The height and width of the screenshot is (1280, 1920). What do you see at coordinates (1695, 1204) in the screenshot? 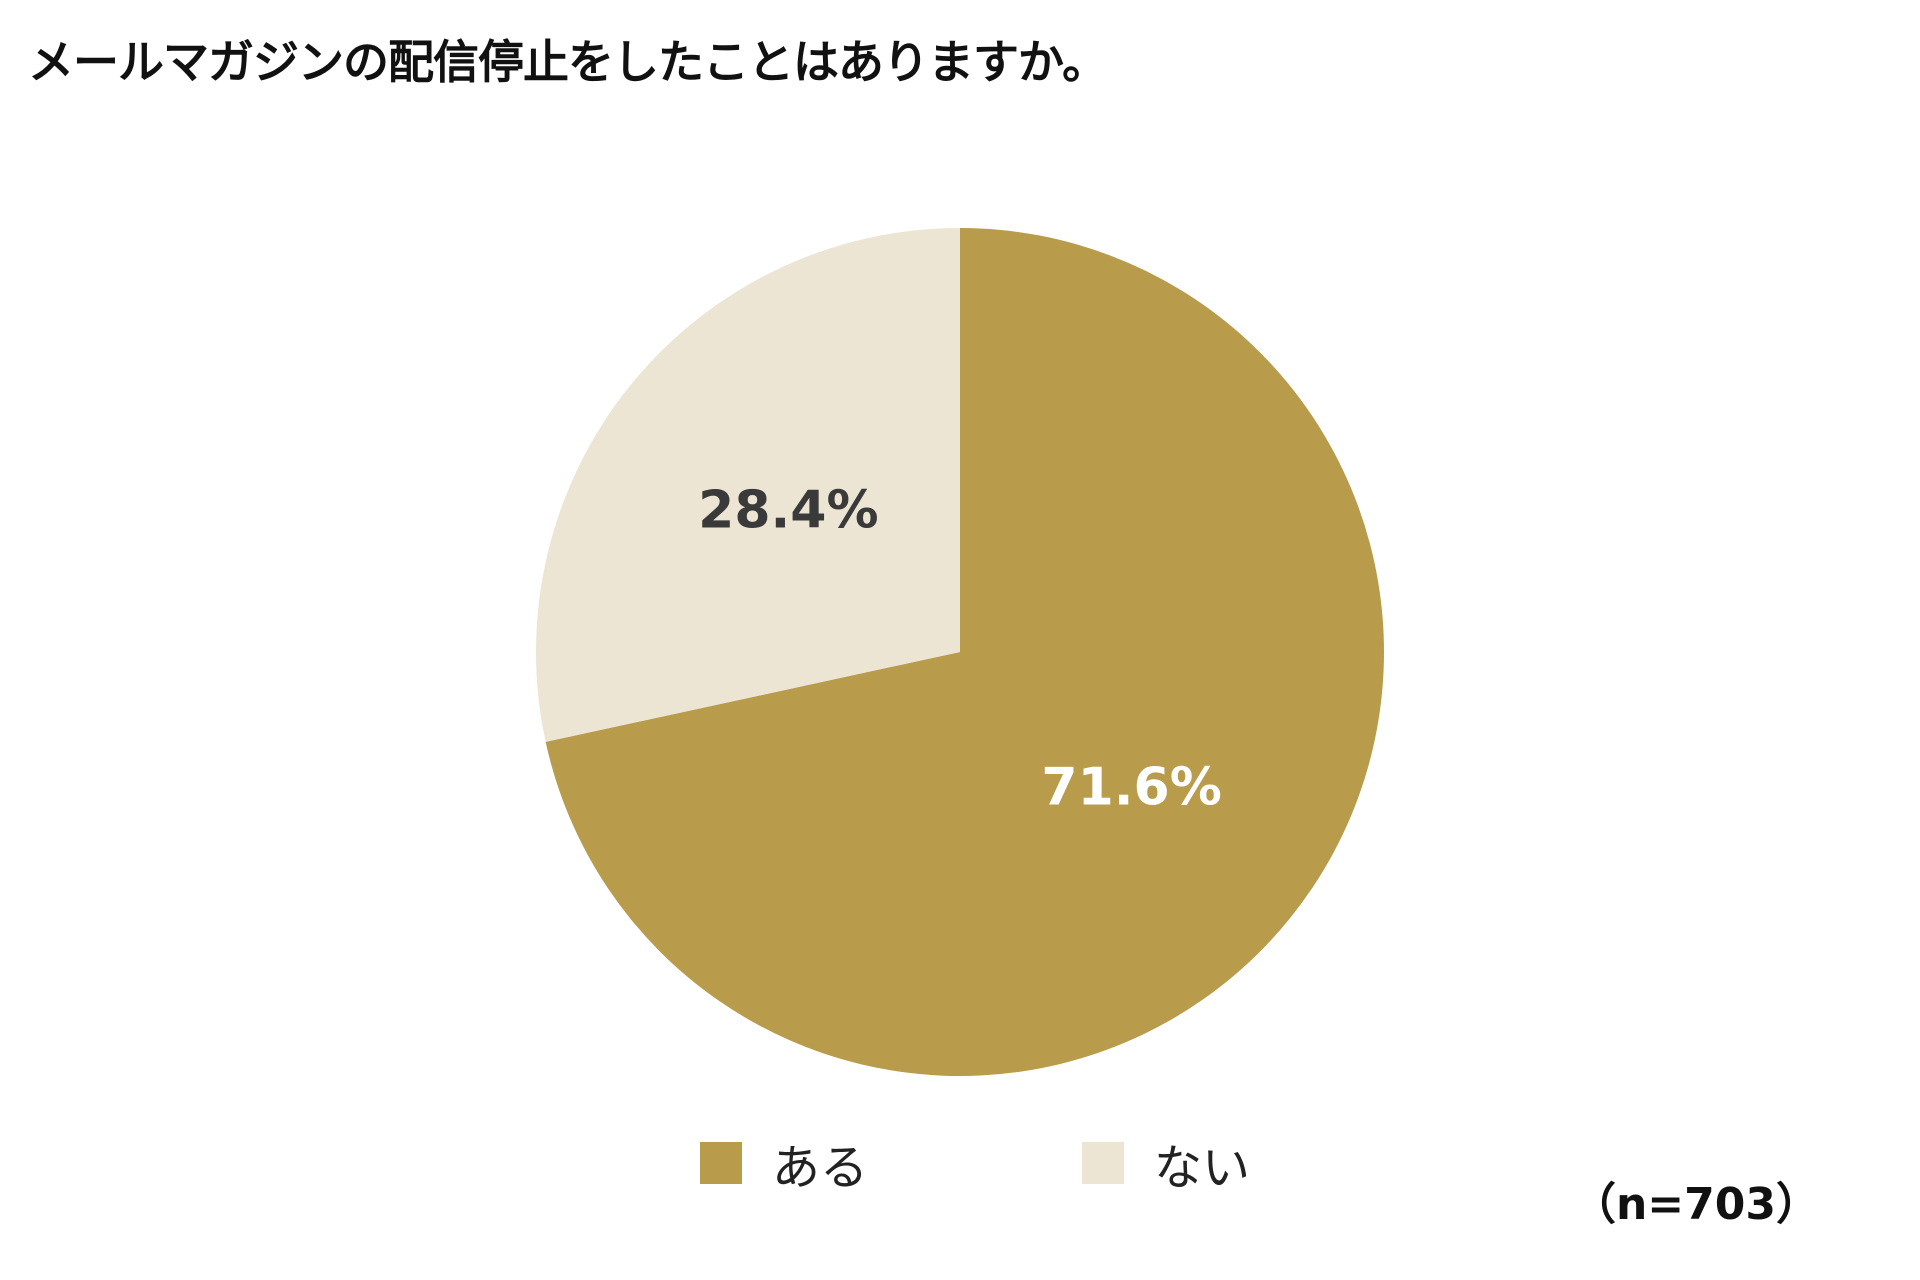
I see `sample-size-note: （n=703）` at bounding box center [1695, 1204].